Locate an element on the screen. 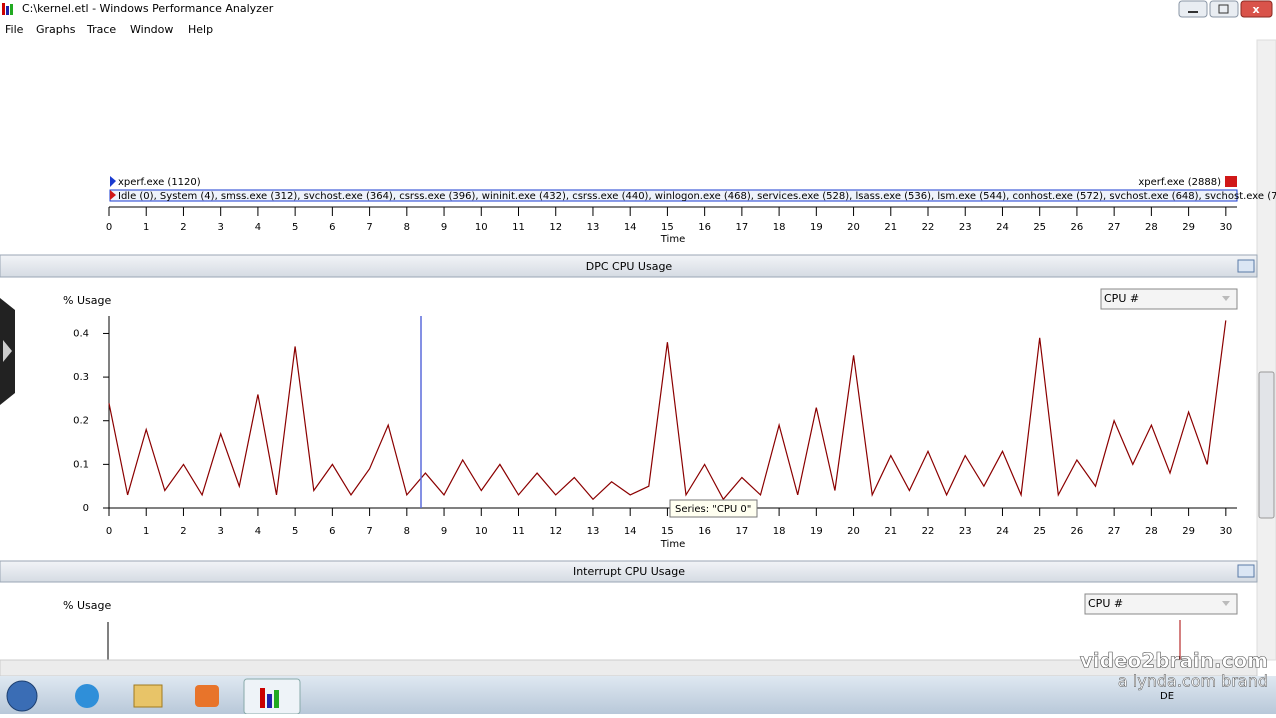 Image resolution: width=1276 pixels, height=718 pixels. minimize-button is located at coordinates (1193, 9).